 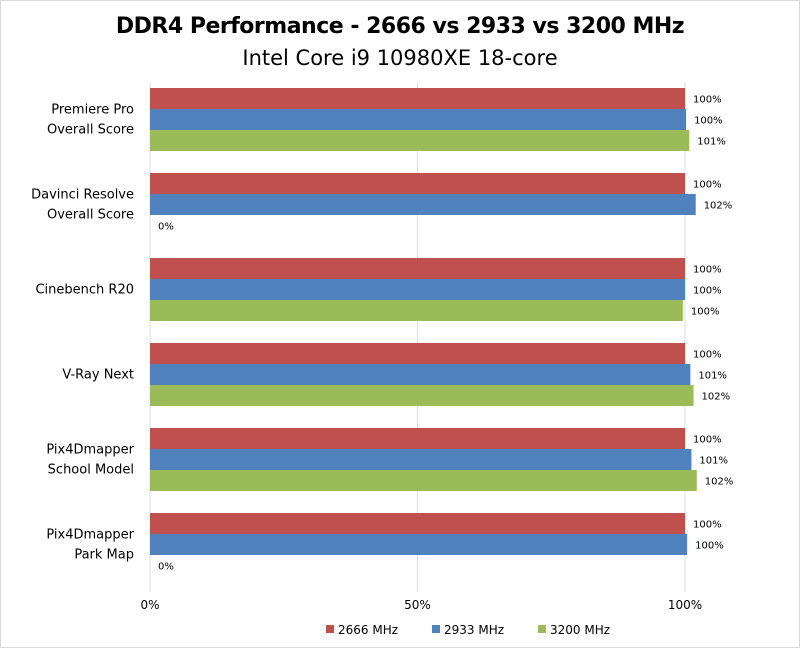 I want to click on x-tick-label: 100%, so click(x=685, y=605).